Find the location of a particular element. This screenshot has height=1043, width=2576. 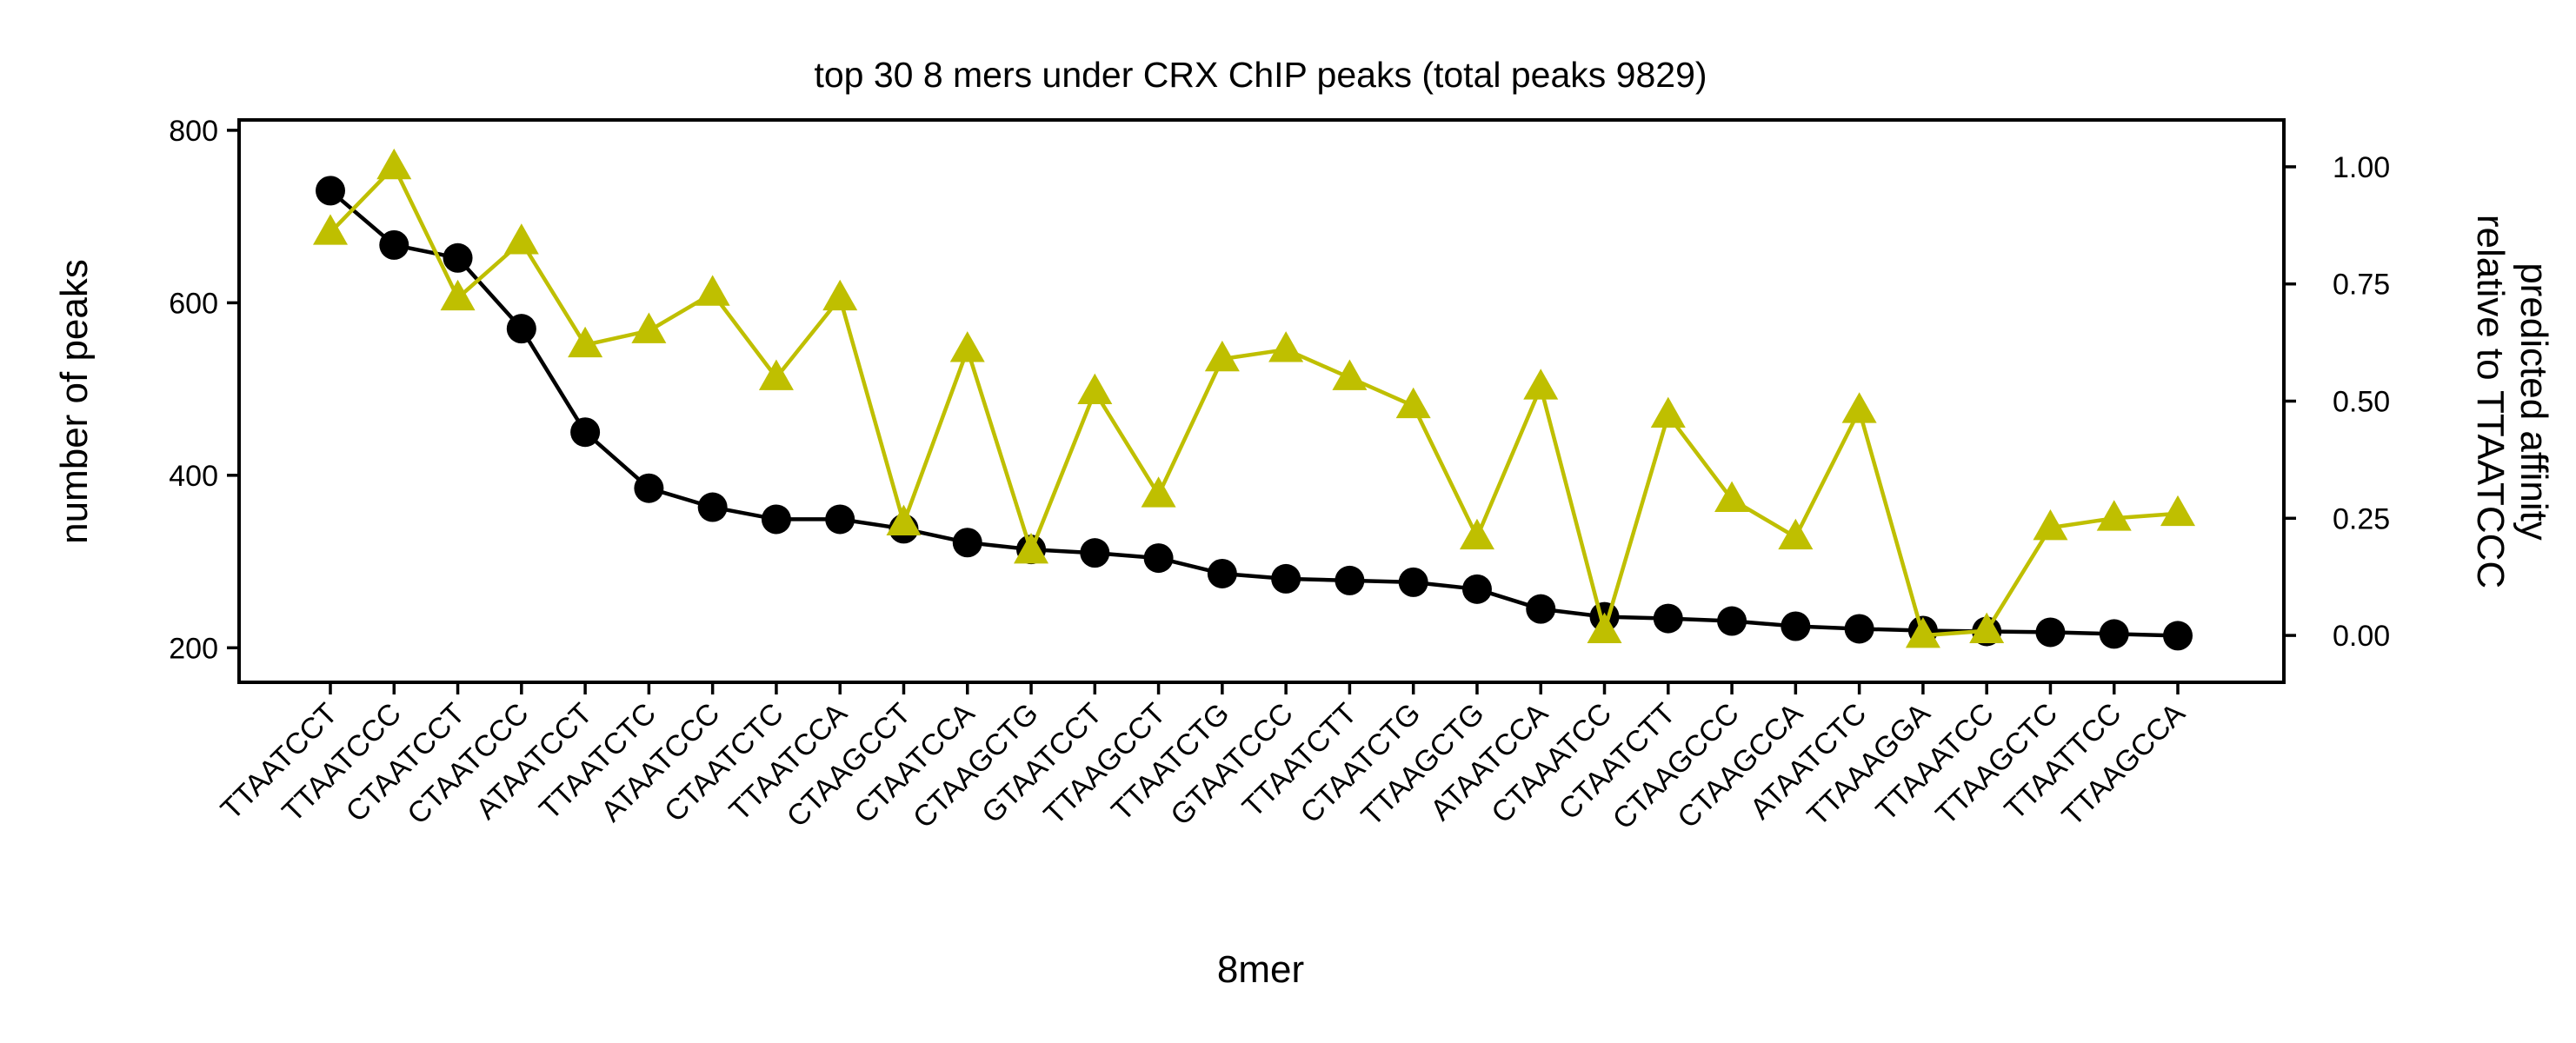

right-y-tick-label: 0.75 is located at coordinates (2361, 285).